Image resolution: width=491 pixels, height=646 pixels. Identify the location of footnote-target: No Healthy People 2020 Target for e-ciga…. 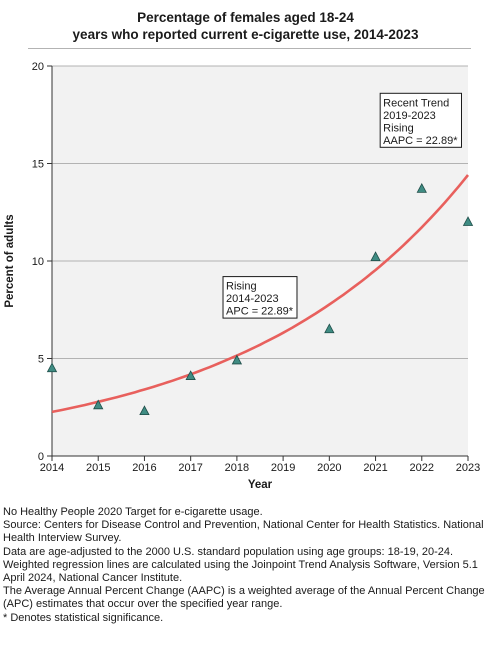
(133, 512).